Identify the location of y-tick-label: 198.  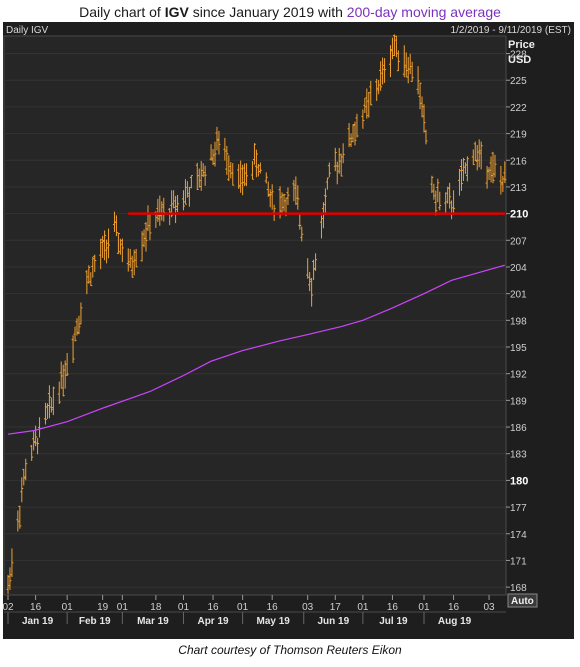
(518, 321).